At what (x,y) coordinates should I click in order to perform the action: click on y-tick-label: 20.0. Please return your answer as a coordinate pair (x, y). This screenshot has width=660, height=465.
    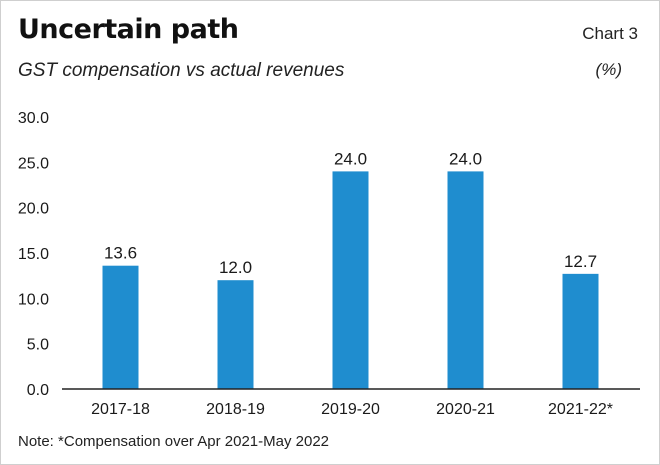
    Looking at the image, I should click on (33, 209).